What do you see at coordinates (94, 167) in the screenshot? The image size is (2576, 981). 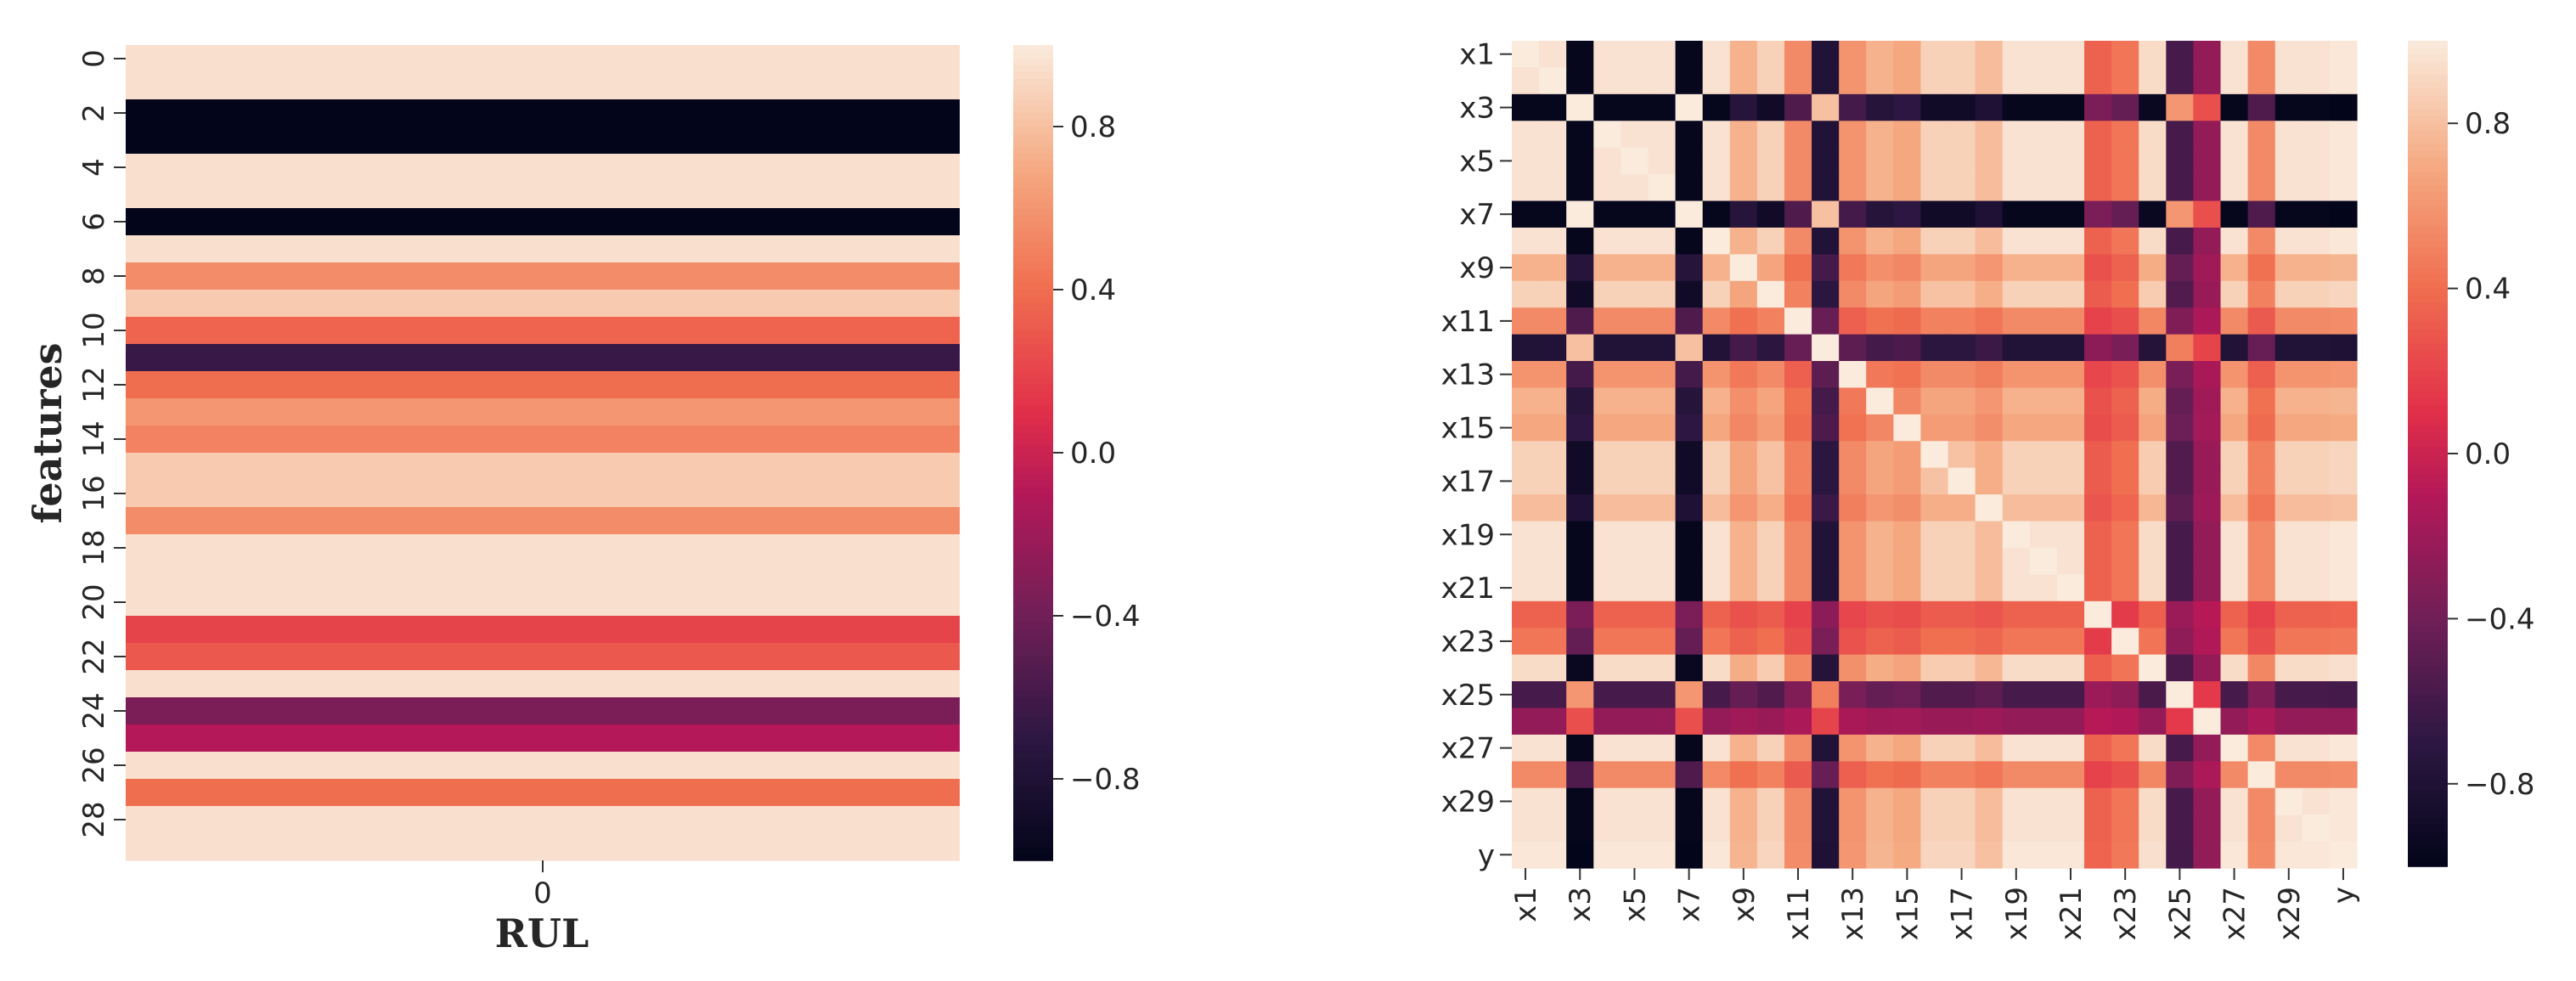 I see `y-tick-label: 4` at bounding box center [94, 167].